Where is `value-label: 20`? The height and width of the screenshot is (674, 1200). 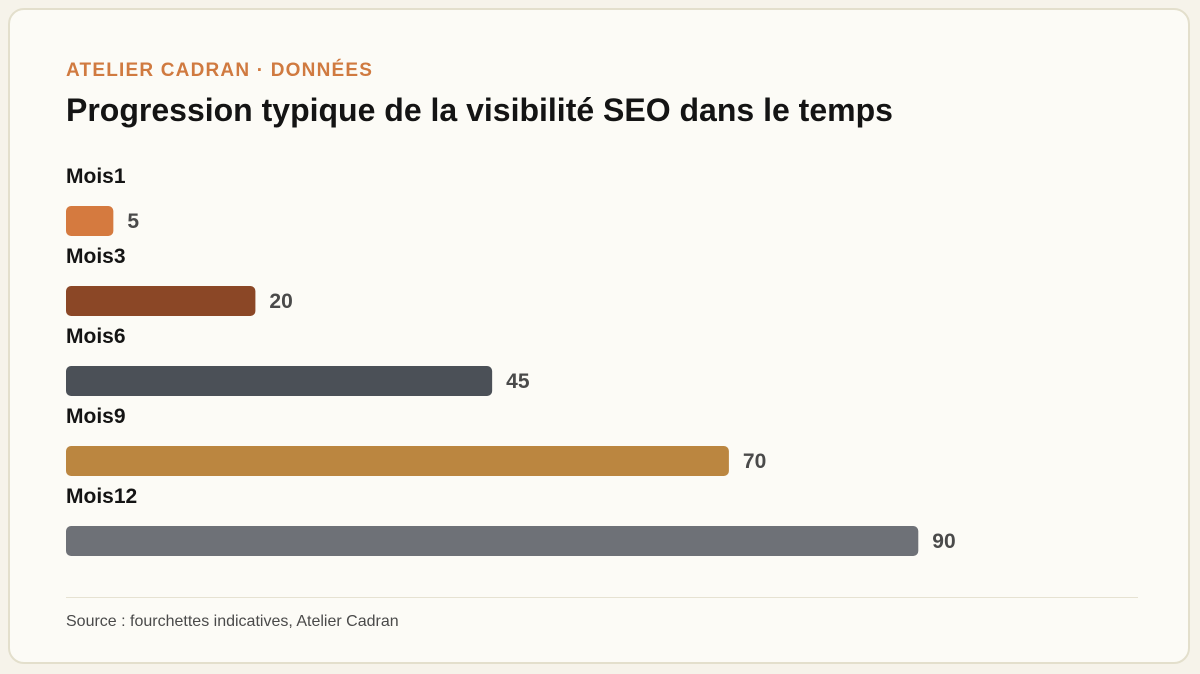 value-label: 20 is located at coordinates (280, 301).